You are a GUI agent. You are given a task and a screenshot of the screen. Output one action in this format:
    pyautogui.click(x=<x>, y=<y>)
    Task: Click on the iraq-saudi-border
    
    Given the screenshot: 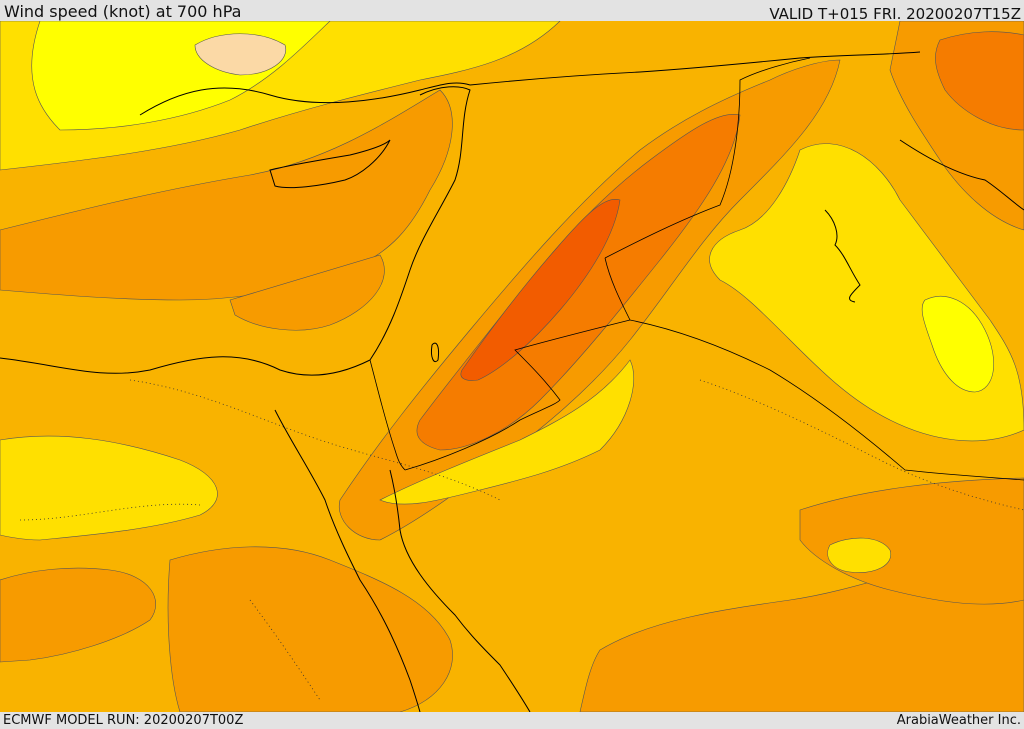 What is the action you would take?
    pyautogui.click(x=826, y=400)
    